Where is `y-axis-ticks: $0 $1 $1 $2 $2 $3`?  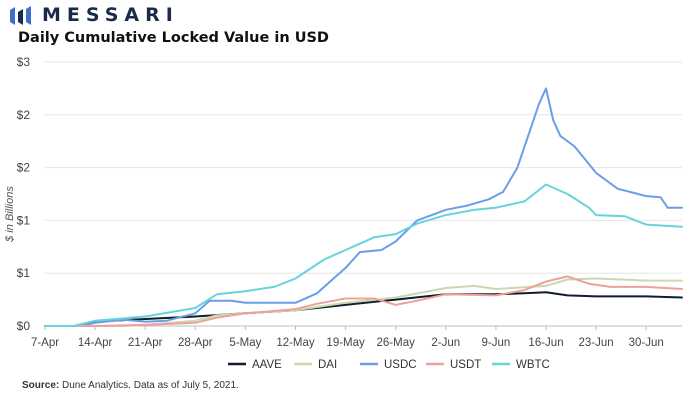 y-axis-ticks: $0 $1 $1 $2 $2 $3 is located at coordinates (24, 194).